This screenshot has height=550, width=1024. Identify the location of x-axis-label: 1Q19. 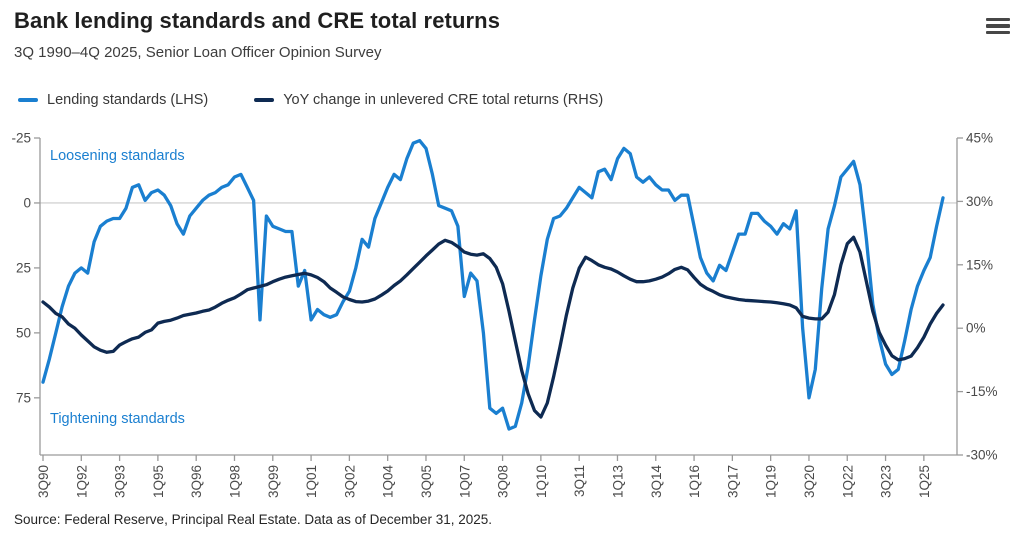
(771, 481).